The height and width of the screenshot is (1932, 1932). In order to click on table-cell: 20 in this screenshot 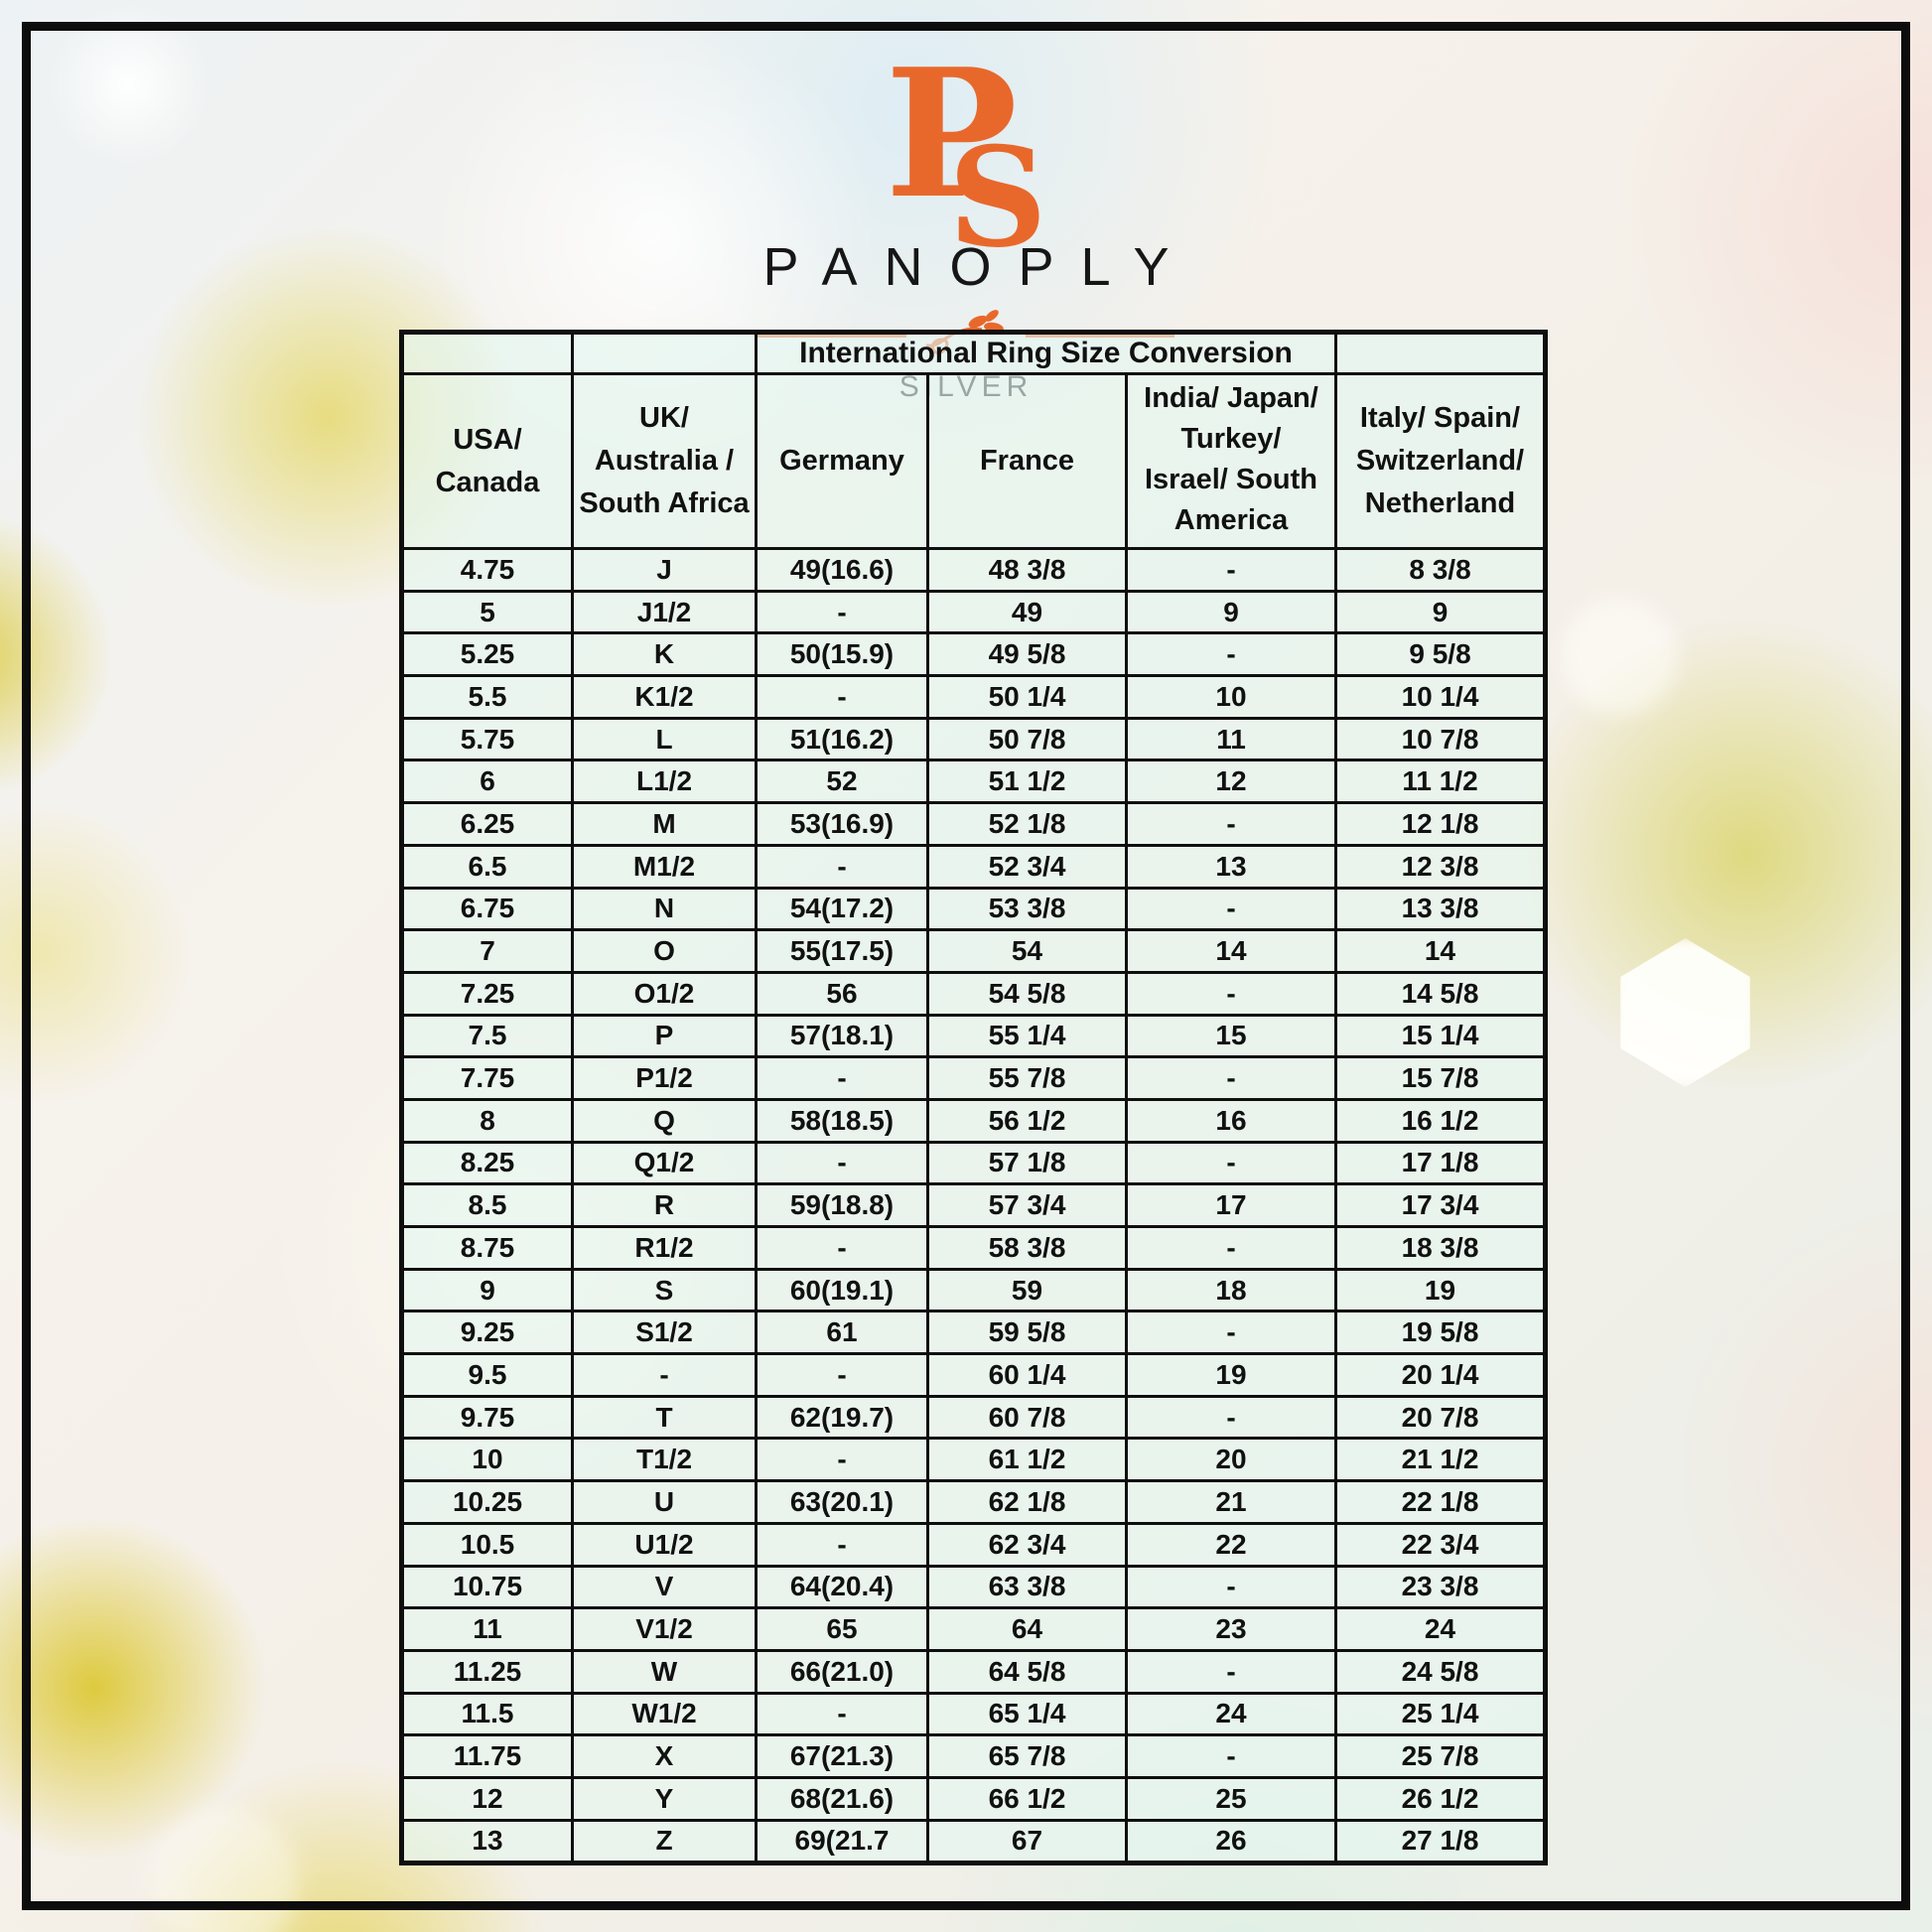, I will do `click(1231, 1460)`.